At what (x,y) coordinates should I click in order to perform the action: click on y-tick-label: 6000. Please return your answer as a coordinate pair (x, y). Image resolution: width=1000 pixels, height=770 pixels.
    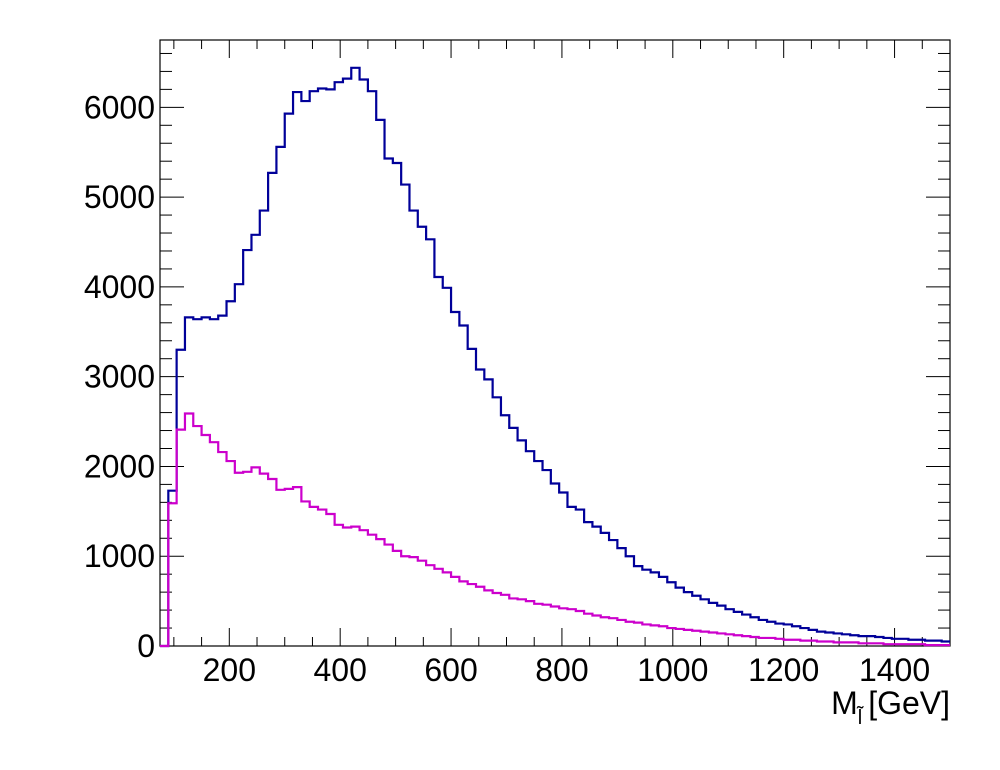
    Looking at the image, I should click on (119, 107).